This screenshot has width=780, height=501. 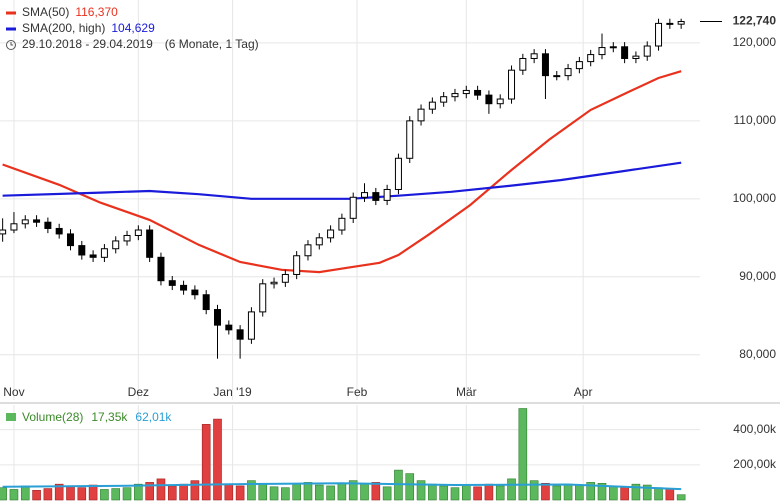 What do you see at coordinates (466, 392) in the screenshot?
I see `x-tick-label: Mär` at bounding box center [466, 392].